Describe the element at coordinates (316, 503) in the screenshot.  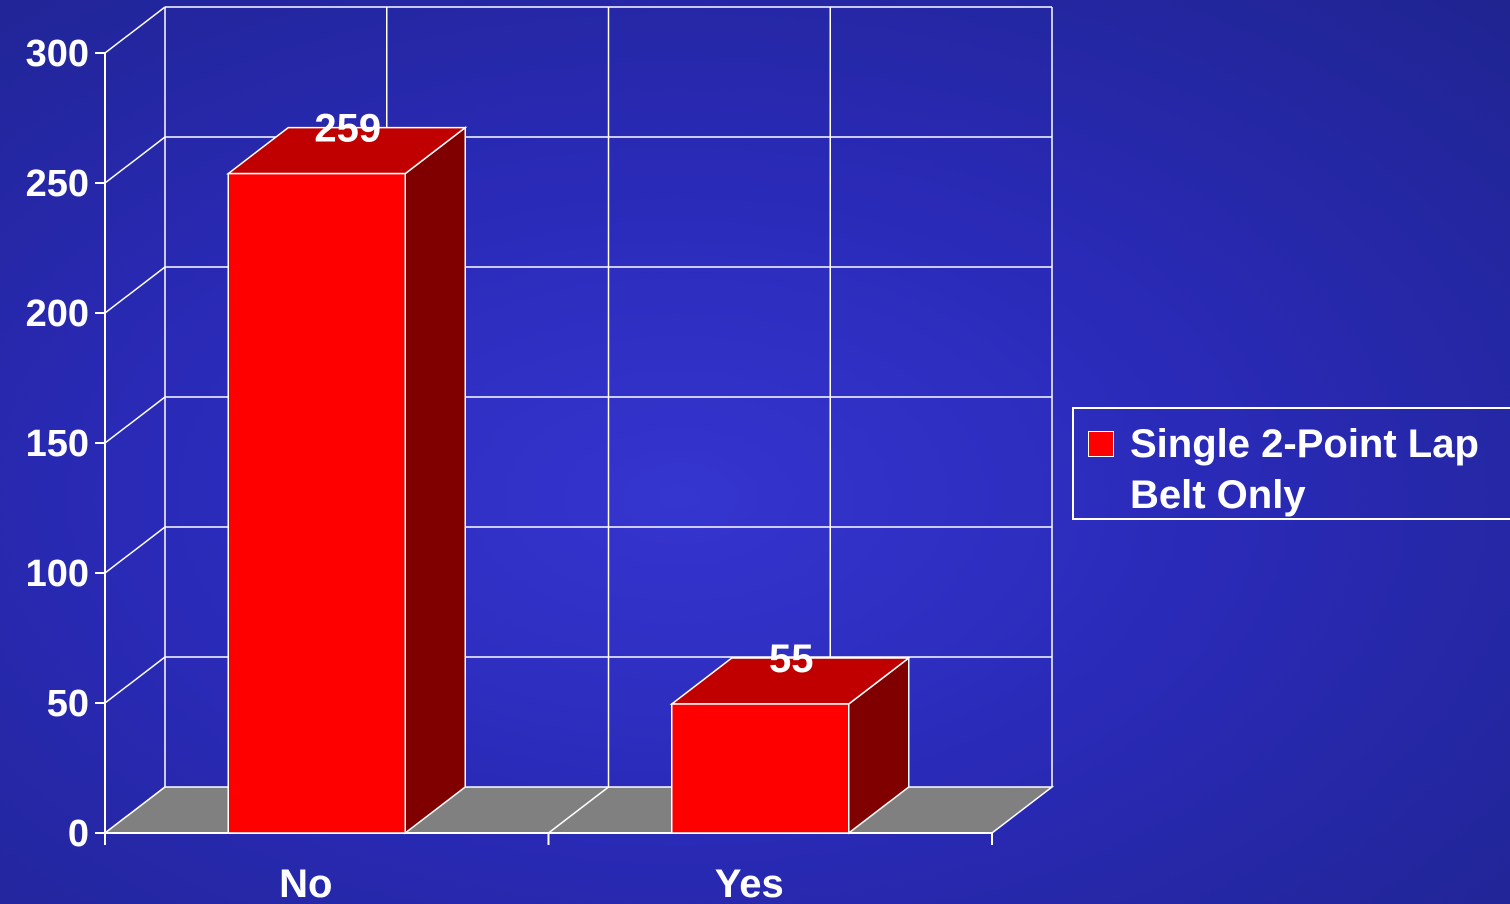
I see `bar-no` at that location.